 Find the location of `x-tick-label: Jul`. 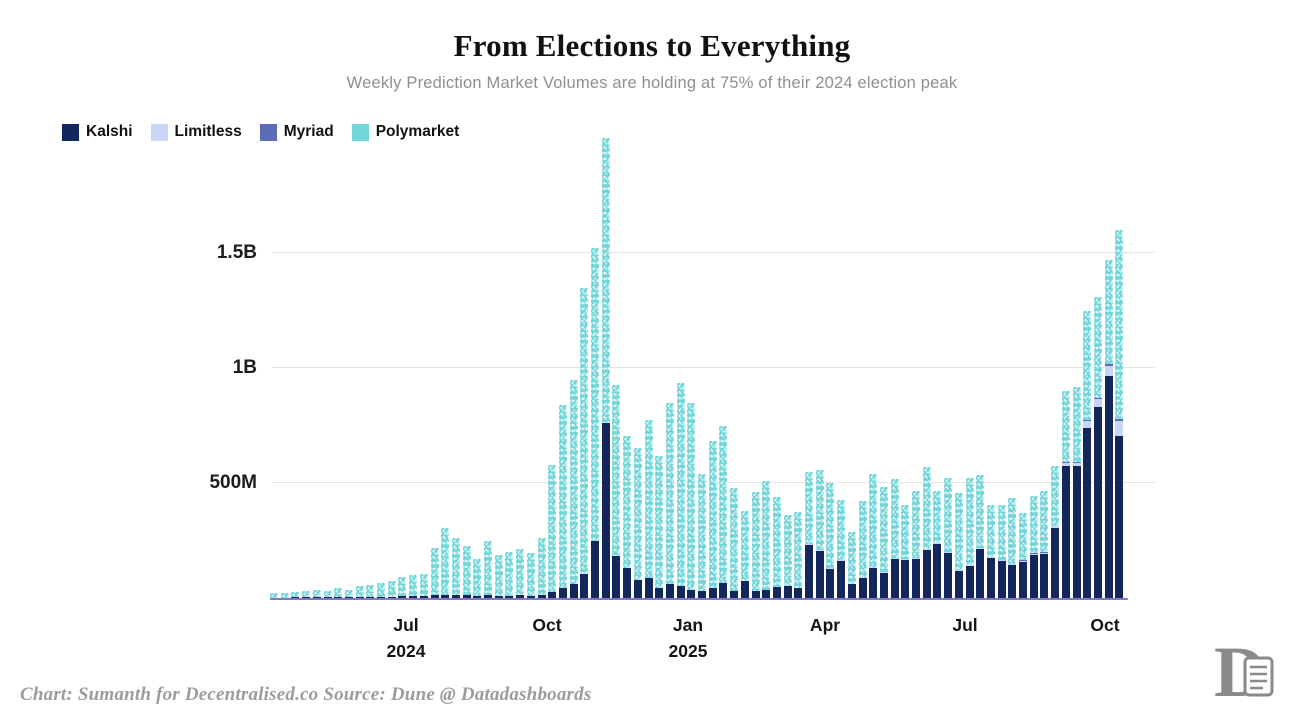

x-tick-label: Jul is located at coordinates (965, 625).